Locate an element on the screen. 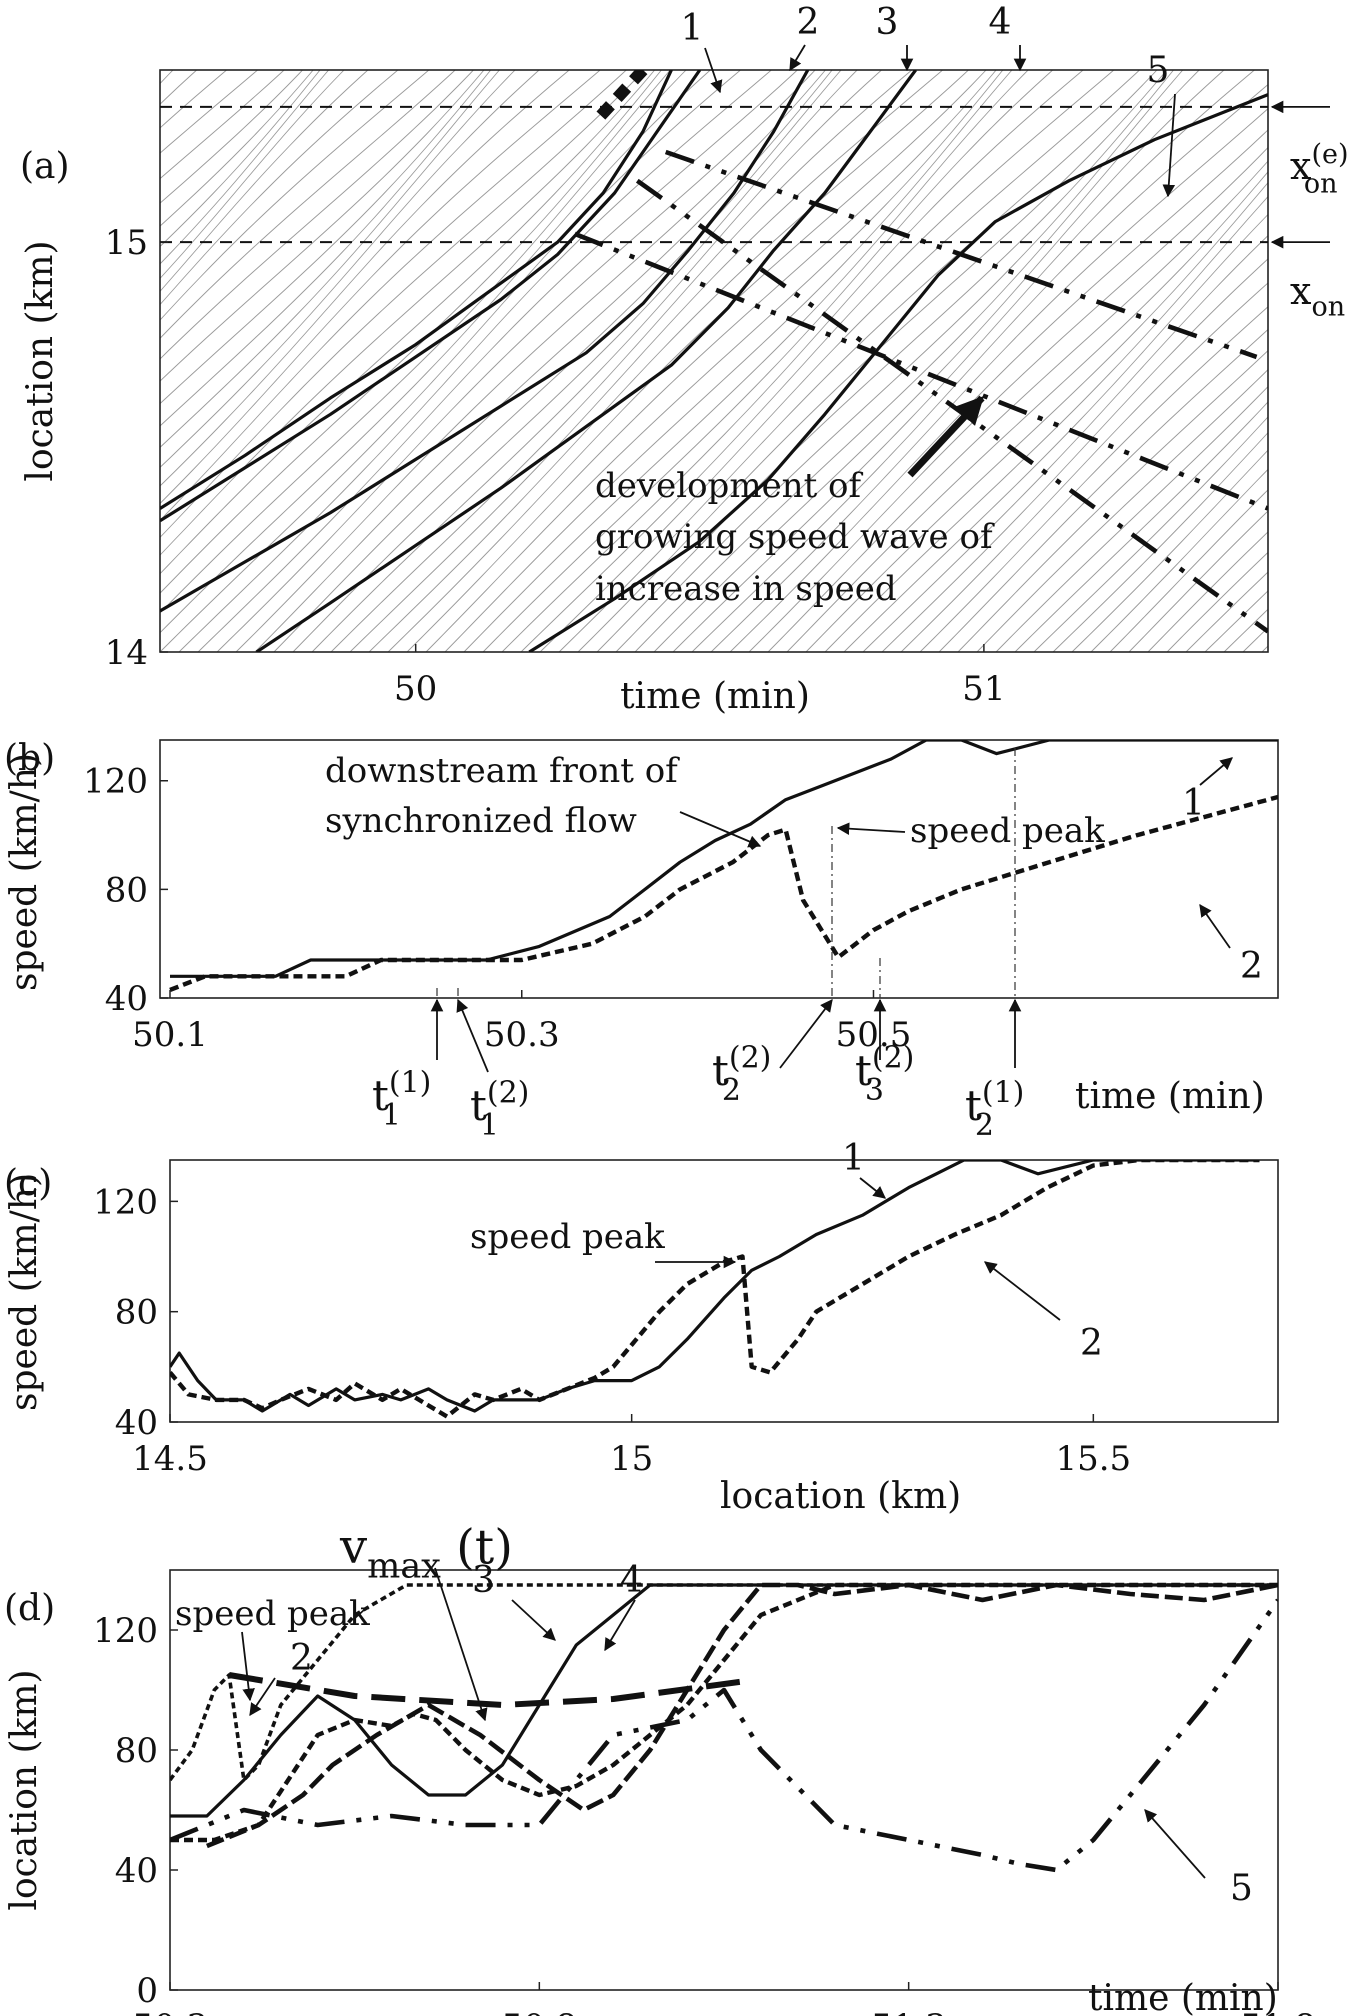 The height and width of the screenshot is (2016, 1360). panel-b-xtick-label: 50.3 is located at coordinates (522, 1035).